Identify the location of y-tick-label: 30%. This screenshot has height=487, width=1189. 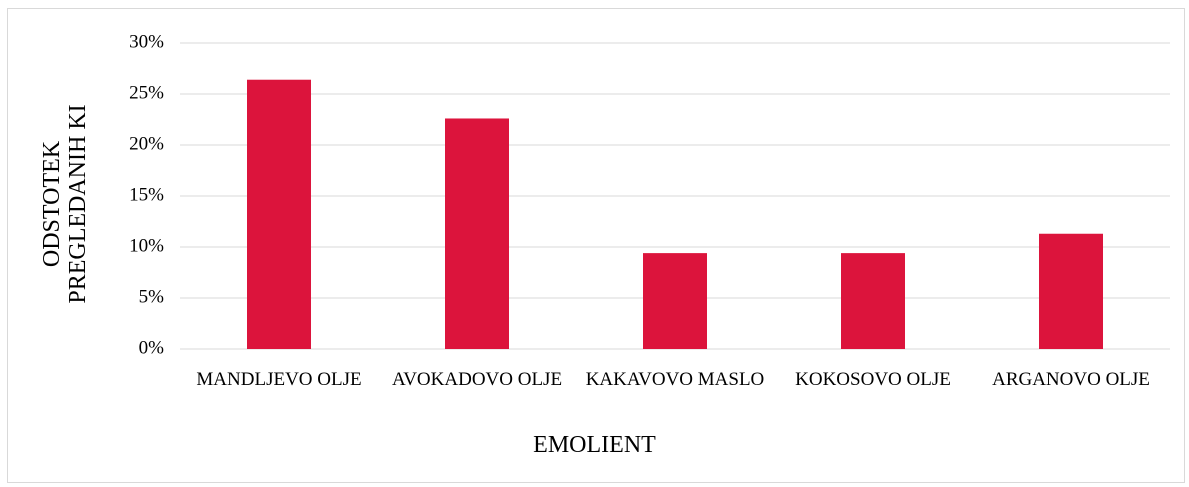
(146, 41).